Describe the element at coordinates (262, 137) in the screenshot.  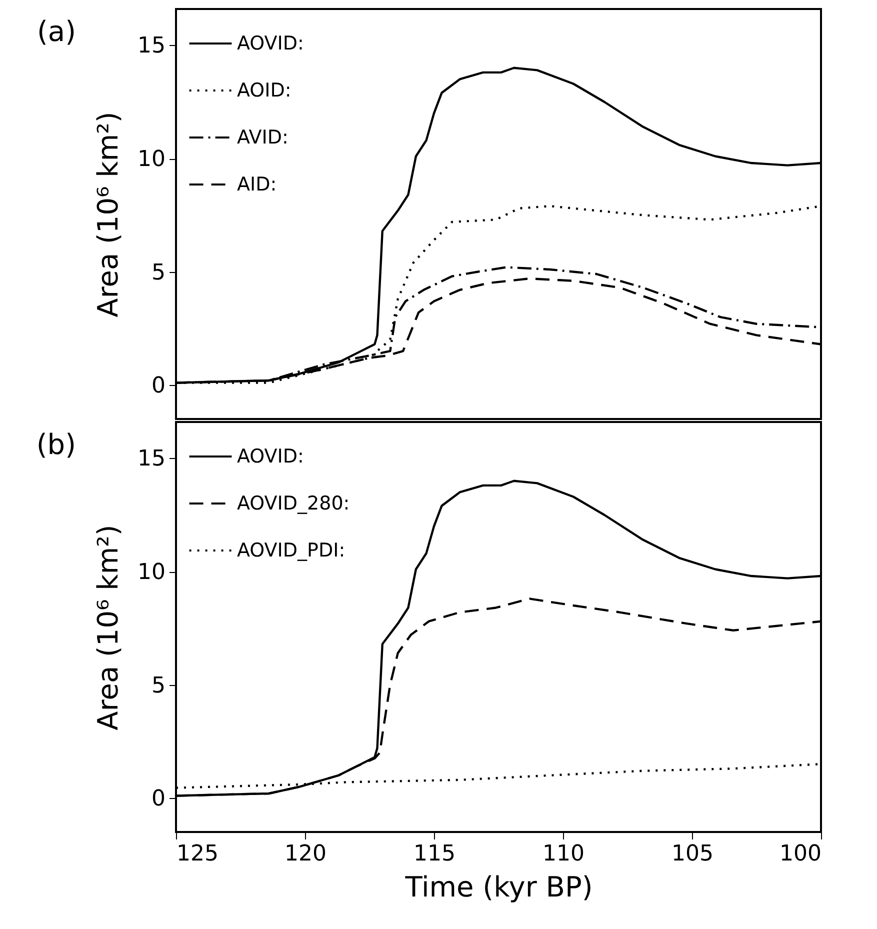
I see `legend-label: AVID:` at that location.